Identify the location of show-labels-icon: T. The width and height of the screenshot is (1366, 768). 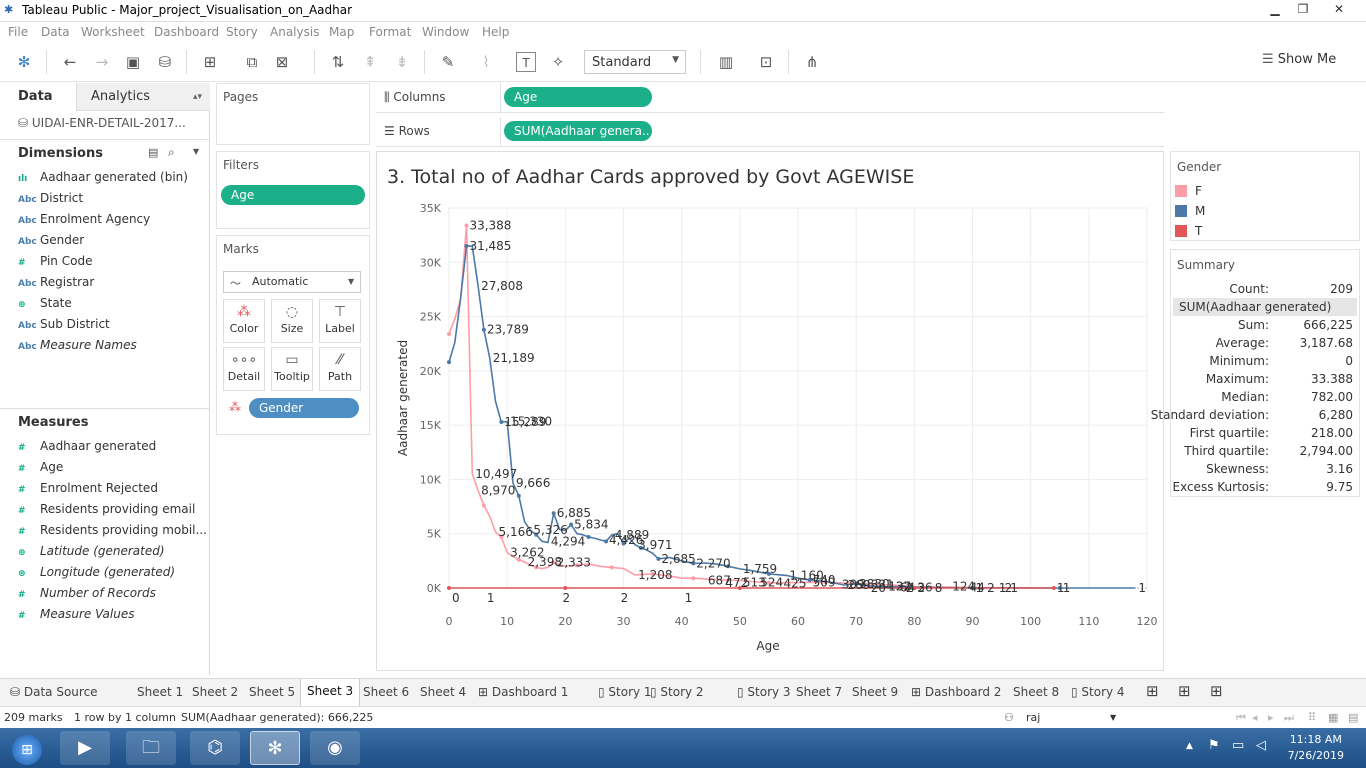
(526, 62).